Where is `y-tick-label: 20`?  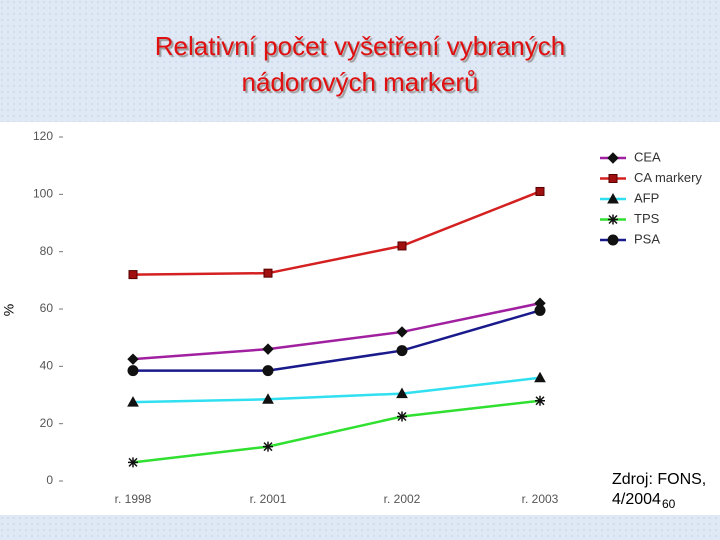
y-tick-label: 20 is located at coordinates (47, 423).